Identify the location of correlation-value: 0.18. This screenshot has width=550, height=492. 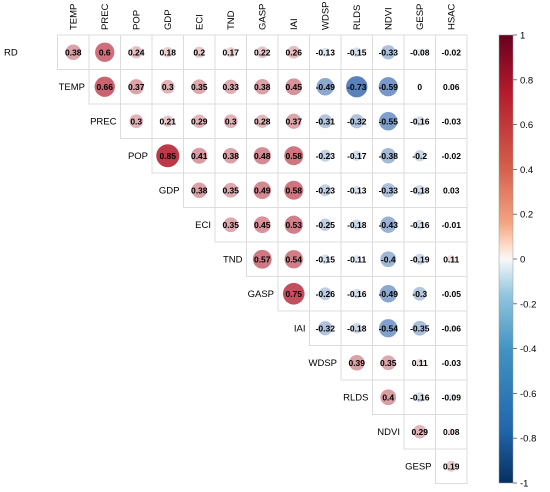
(167, 52).